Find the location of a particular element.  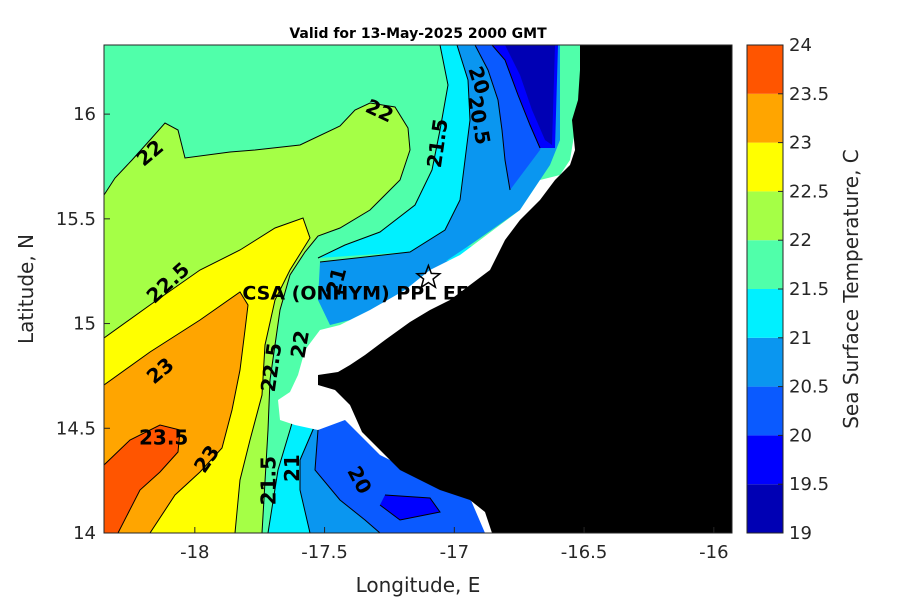

colorbar-tick-label: 22.5 is located at coordinates (809, 191).